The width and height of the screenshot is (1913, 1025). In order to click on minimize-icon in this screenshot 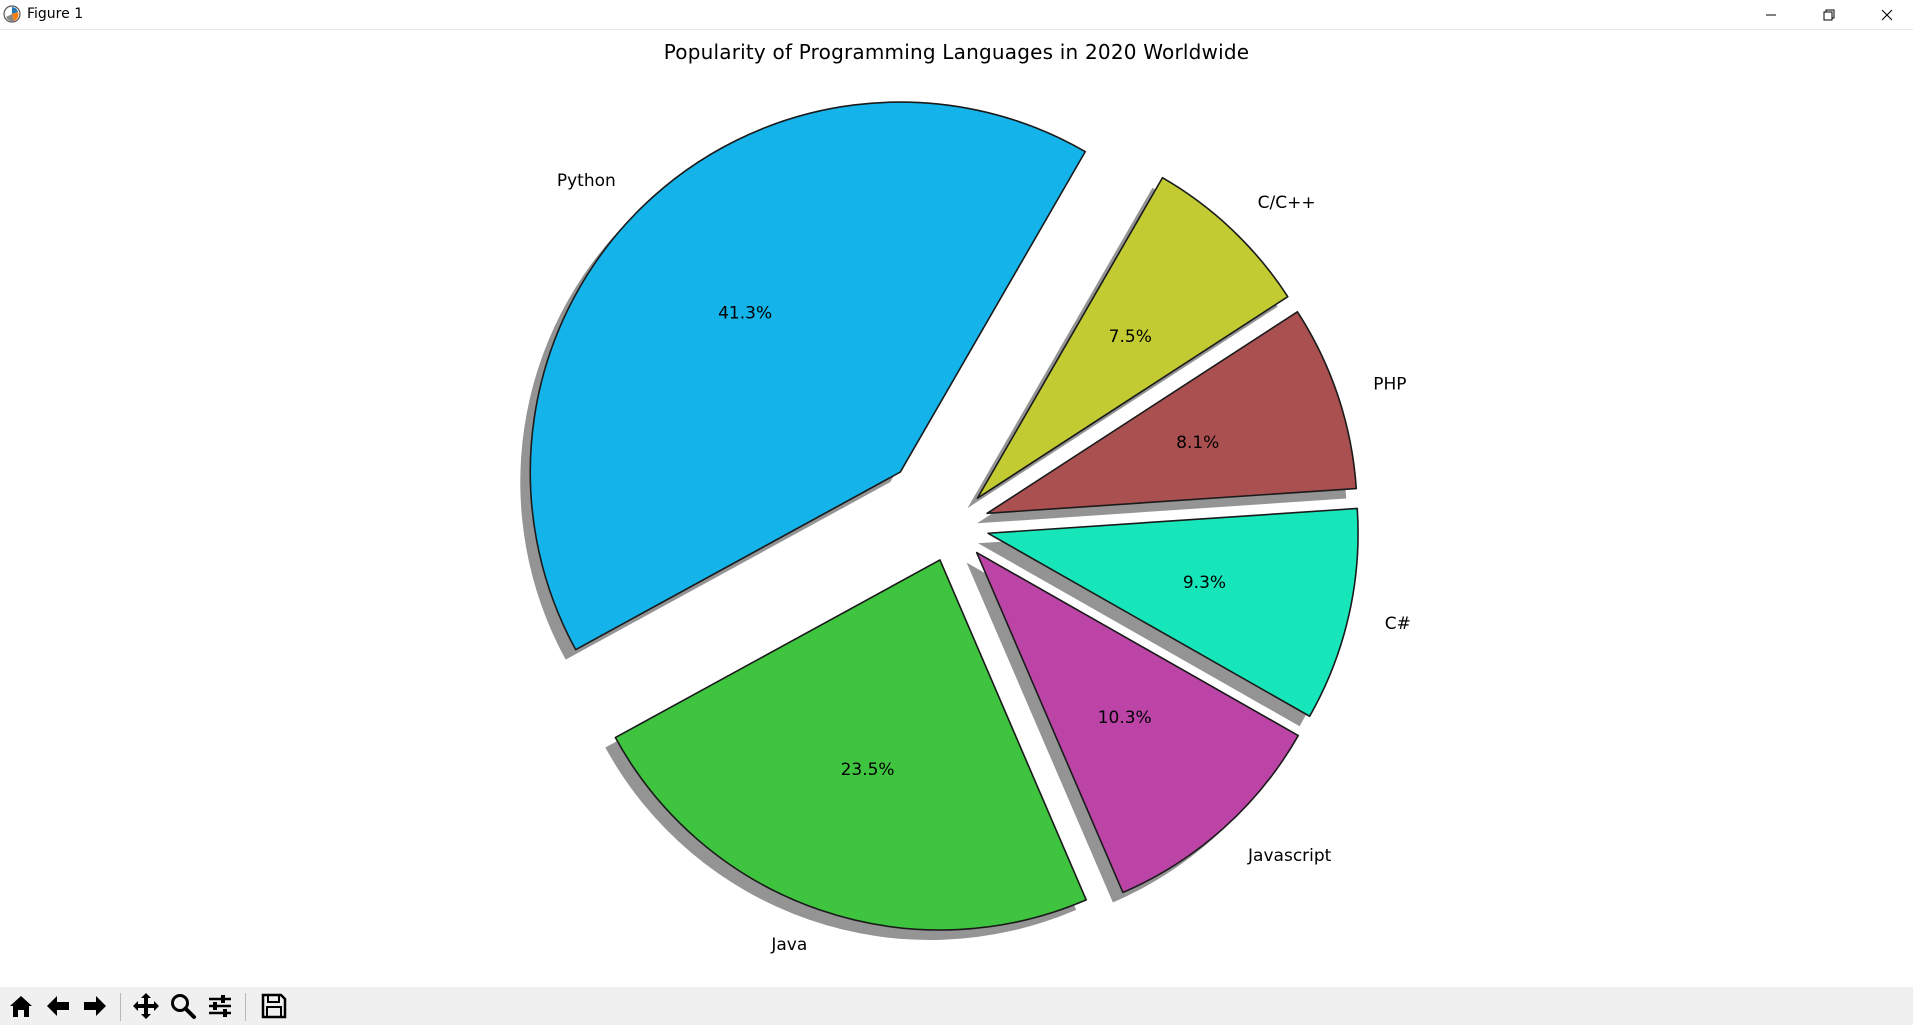, I will do `click(1771, 14)`.